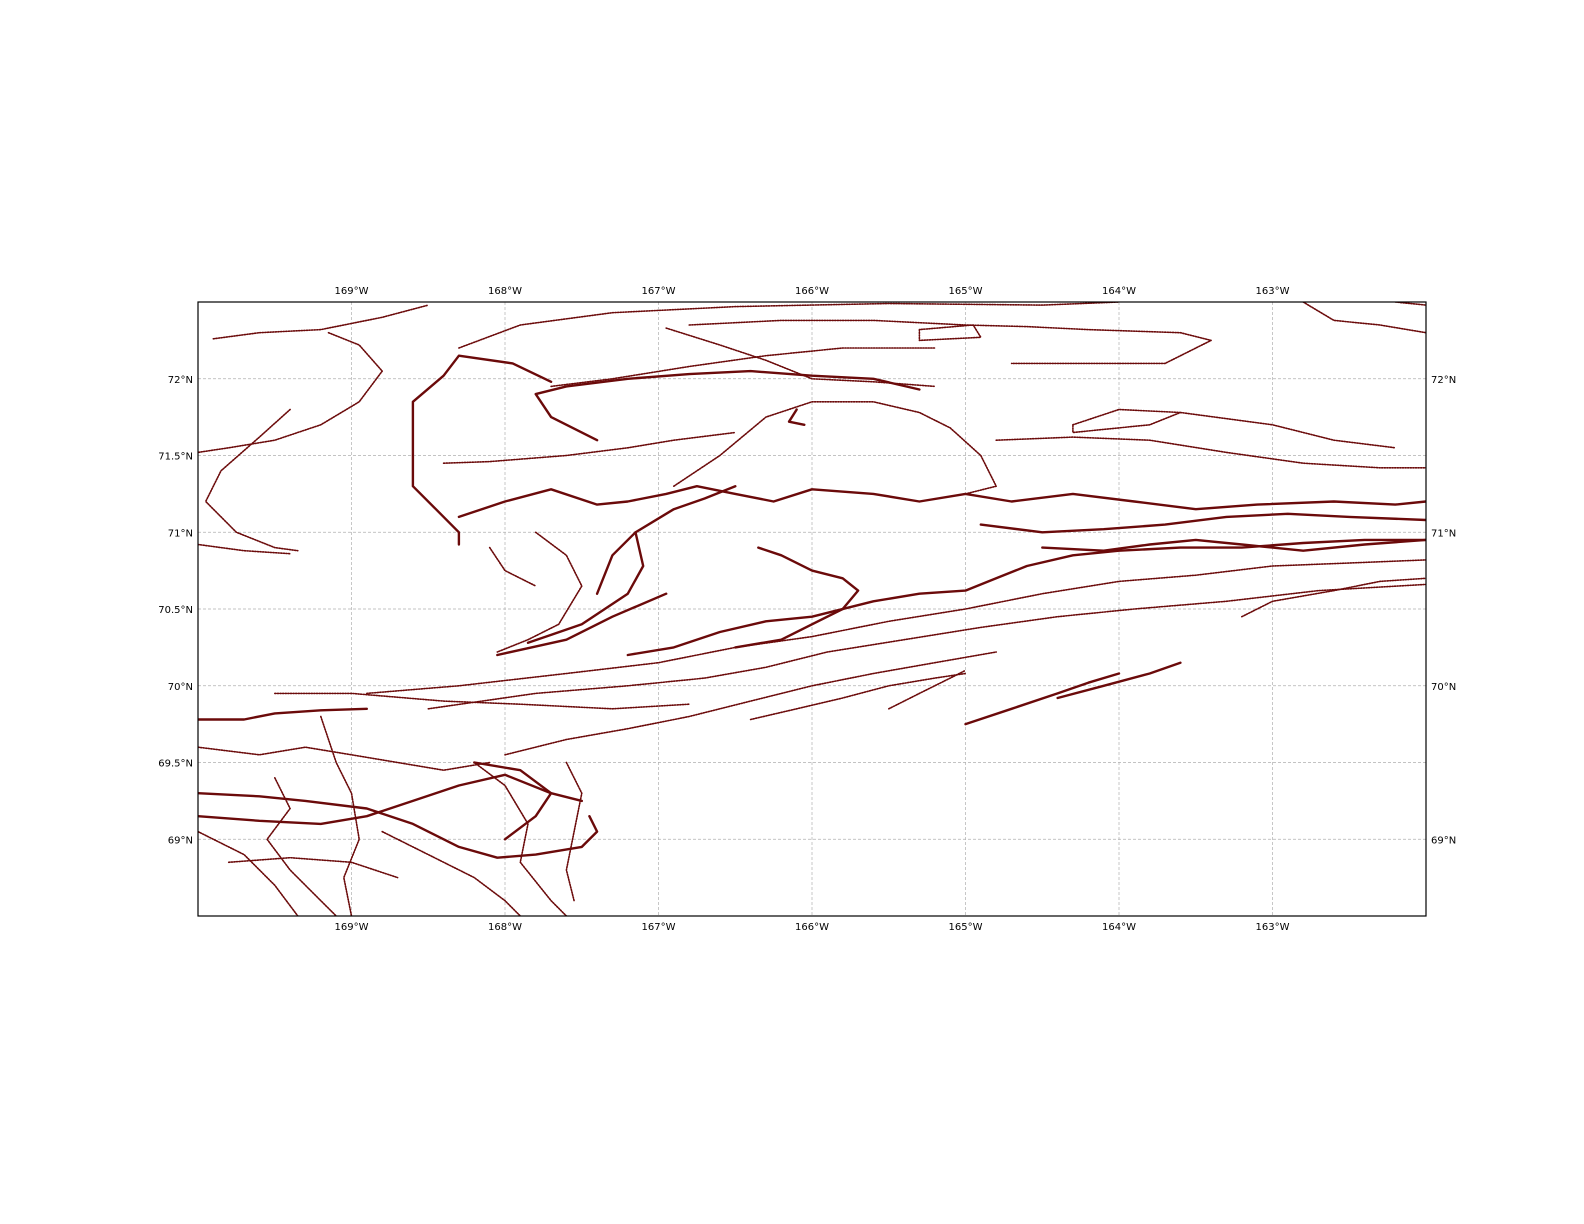 The height and width of the screenshot is (1224, 1584). Describe the element at coordinates (1119, 927) in the screenshot. I see `lon-label-bottom: 164°W` at that location.